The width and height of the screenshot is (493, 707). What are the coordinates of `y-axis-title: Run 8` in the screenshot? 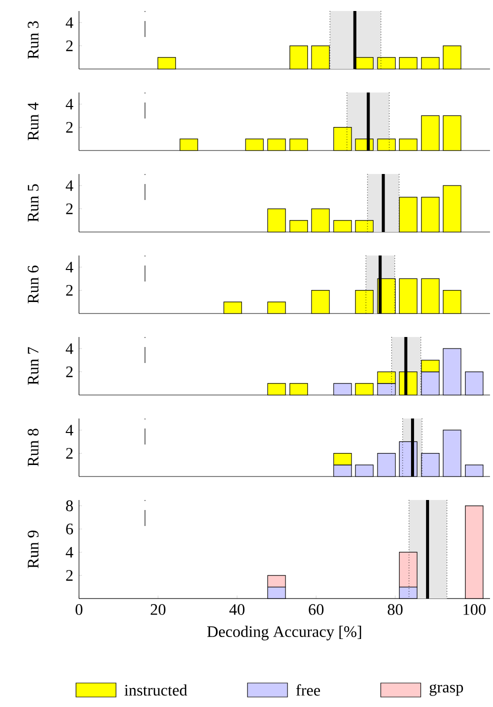 It's located at (33, 447).